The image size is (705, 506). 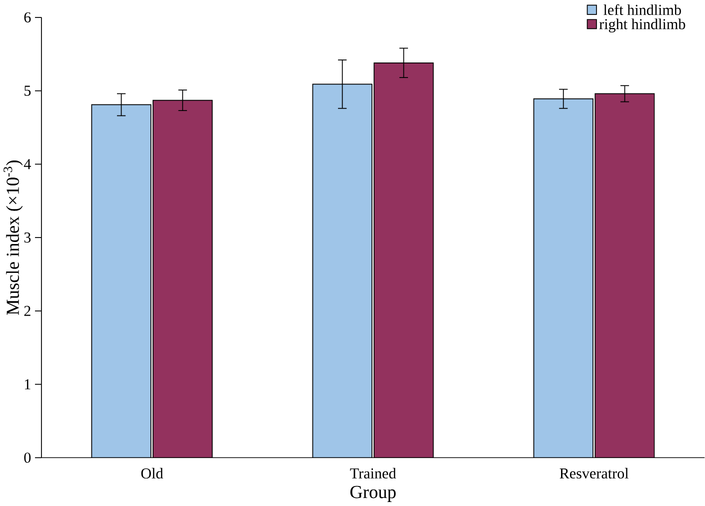 I want to click on y-axis-title: Muscle index (×10$^{-3}$), so click(x=13, y=238).